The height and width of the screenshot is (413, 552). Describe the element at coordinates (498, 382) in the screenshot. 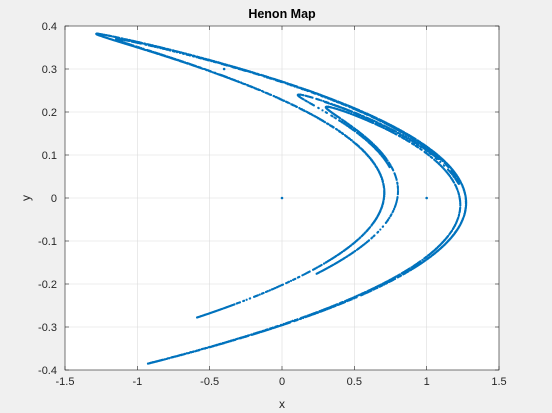

I see `x-tick-label: 1.5` at that location.